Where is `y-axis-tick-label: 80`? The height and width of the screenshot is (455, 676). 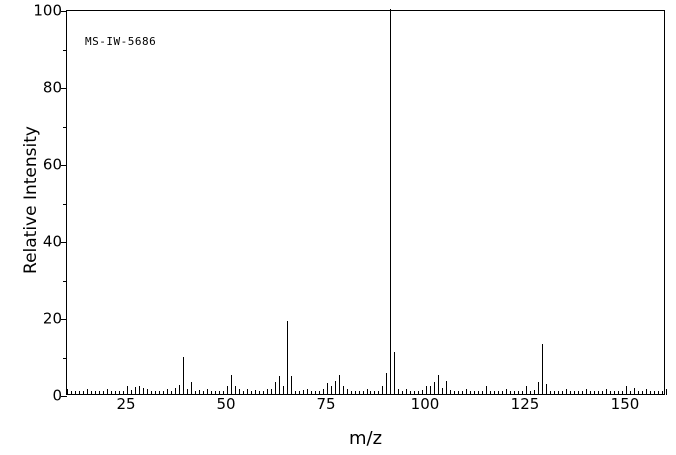 y-axis-tick-label: 80 is located at coordinates (52, 87).